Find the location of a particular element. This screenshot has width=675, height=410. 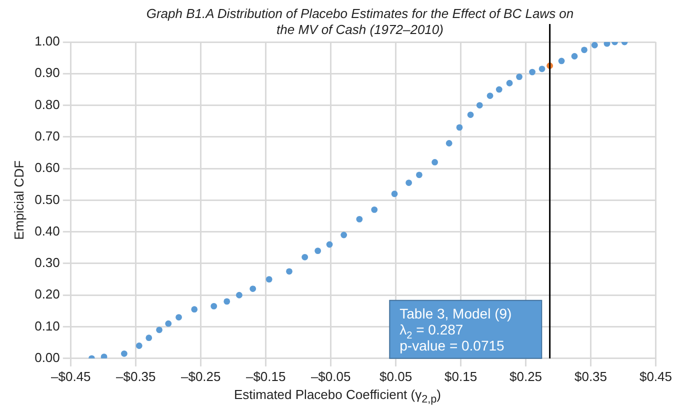

x-tick-label: –$0.45 is located at coordinates (71, 376).